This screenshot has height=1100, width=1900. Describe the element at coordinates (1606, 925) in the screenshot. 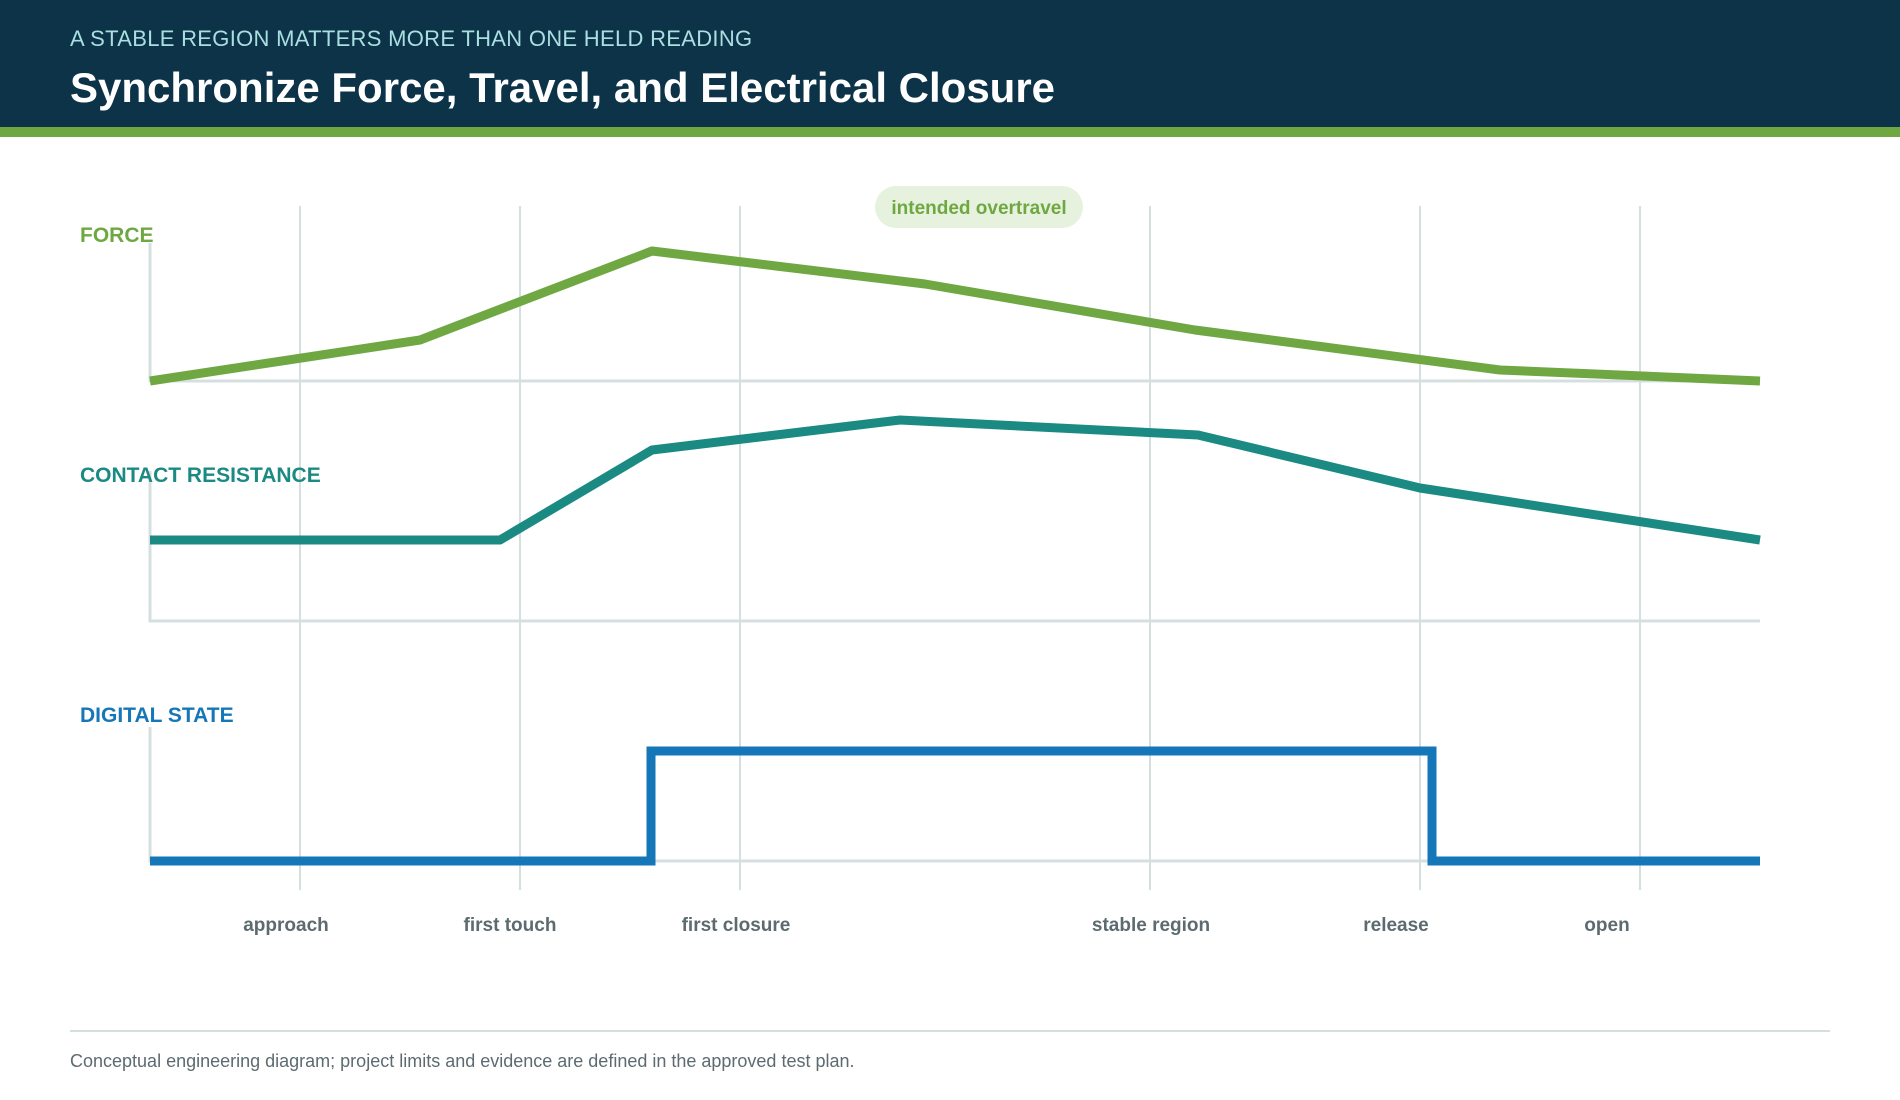

I see `phase-label-open: open` at that location.